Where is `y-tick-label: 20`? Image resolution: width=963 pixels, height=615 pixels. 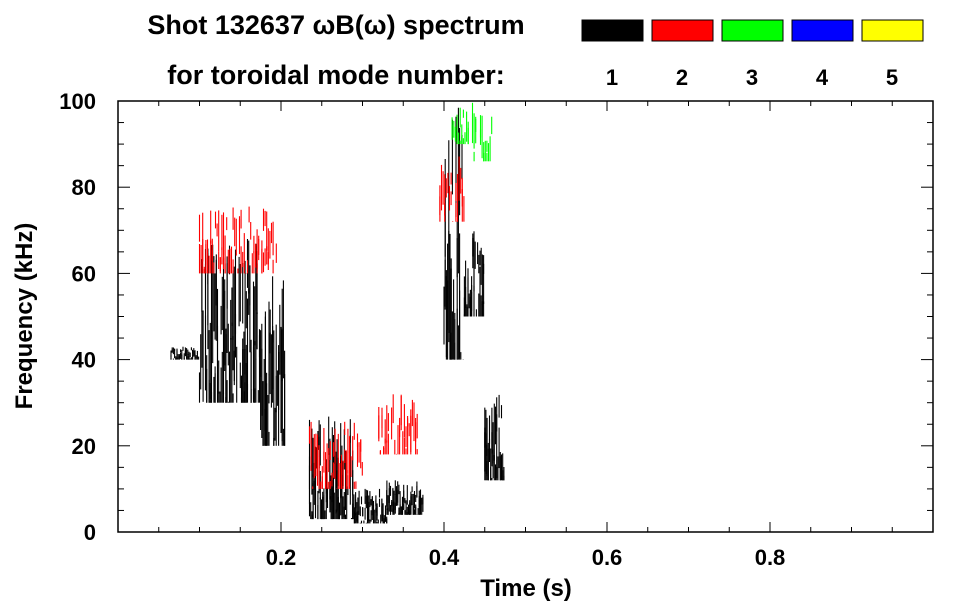
y-tick-label: 20 is located at coordinates (84, 446).